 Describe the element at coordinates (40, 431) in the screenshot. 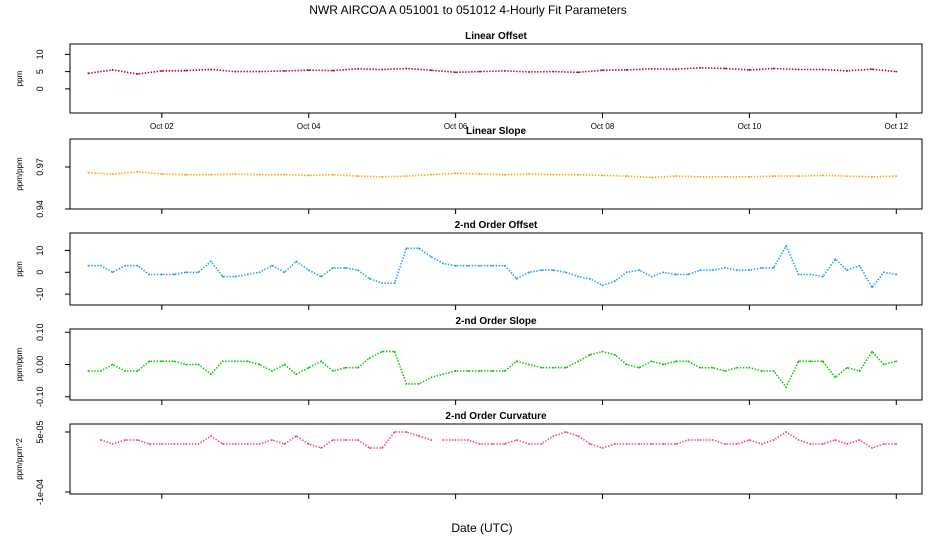

I see `y-tick-label: 5e-05` at that location.